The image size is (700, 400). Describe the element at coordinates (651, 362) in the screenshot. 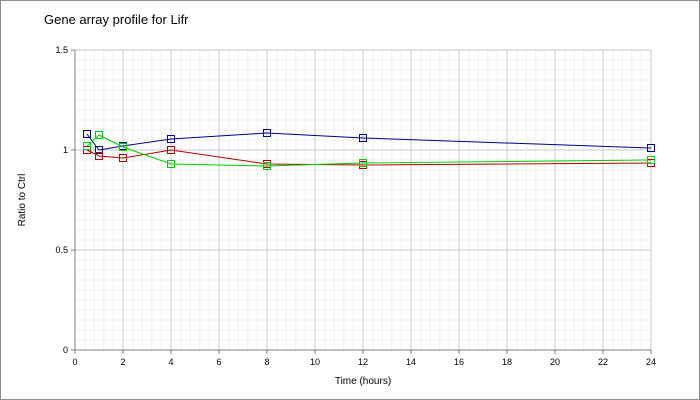

I see `x-tick-label: 24` at that location.